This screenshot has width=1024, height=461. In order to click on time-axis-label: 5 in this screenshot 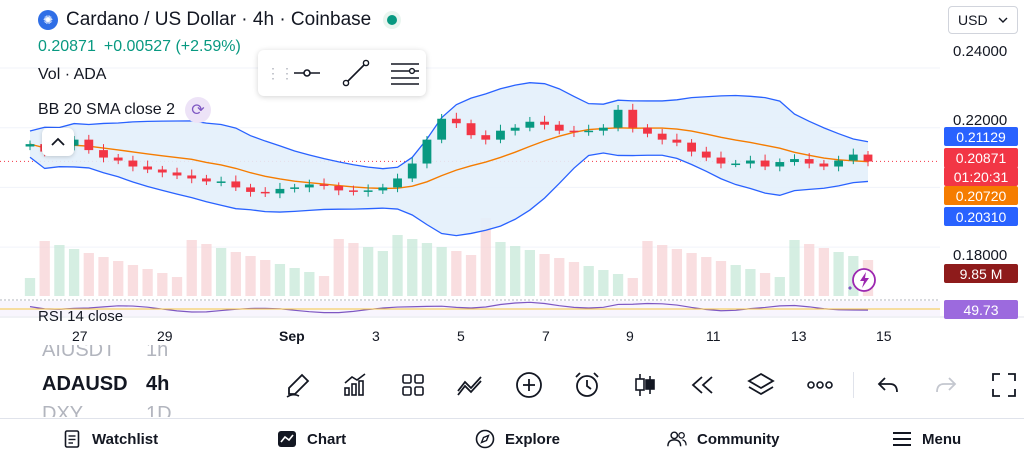, I will do `click(461, 336)`.